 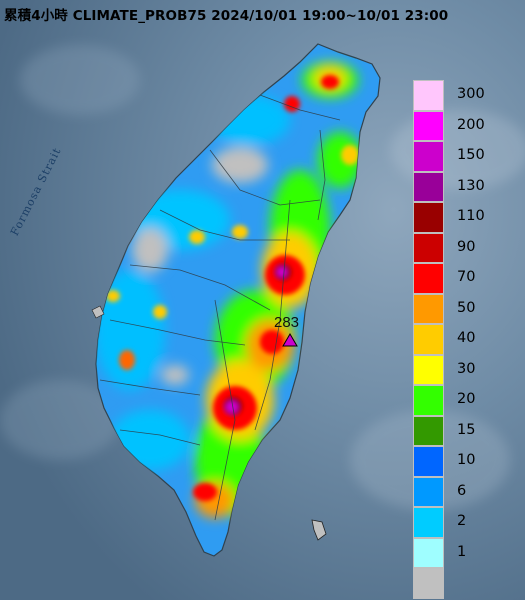 What do you see at coordinates (466, 460) in the screenshot?
I see `legend-label: 10` at bounding box center [466, 460].